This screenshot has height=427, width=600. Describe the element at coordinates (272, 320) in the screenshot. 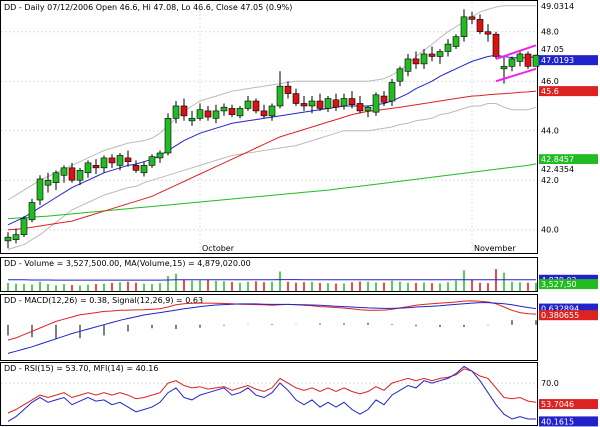

I see `macd-macd-line` at that location.